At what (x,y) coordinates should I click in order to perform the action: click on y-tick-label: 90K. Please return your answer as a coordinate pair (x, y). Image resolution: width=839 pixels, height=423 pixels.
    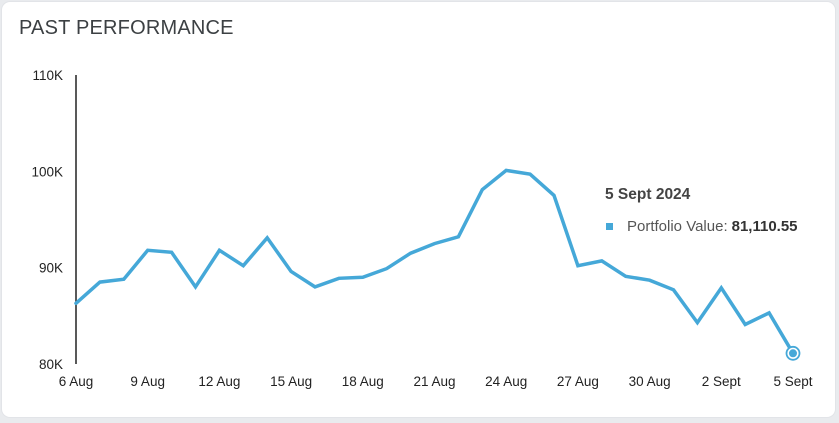
    Looking at the image, I should click on (51, 268).